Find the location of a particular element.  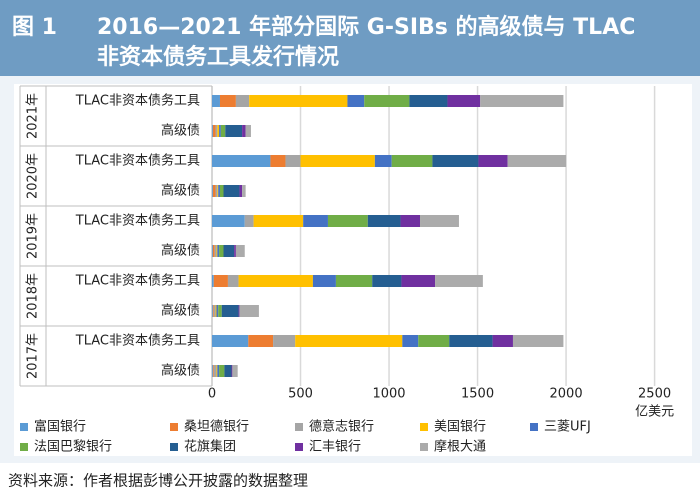

chart-title: 非资本债务工具发行情况 is located at coordinates (218, 57).